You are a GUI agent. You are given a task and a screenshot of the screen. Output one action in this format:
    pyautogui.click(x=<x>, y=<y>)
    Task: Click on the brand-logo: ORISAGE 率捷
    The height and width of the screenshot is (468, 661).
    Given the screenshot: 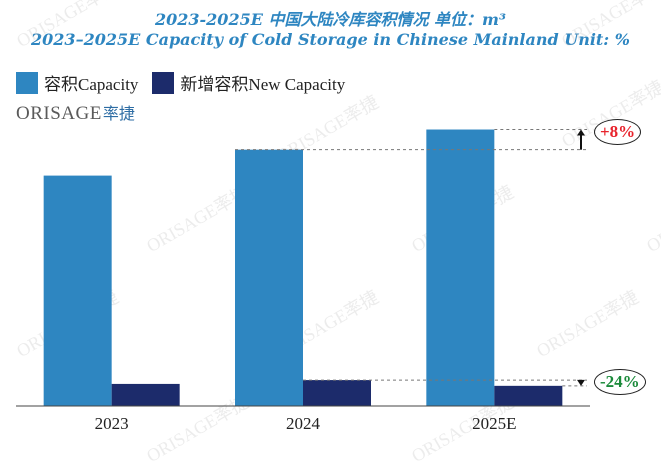 What is the action you would take?
    pyautogui.click(x=75, y=112)
    